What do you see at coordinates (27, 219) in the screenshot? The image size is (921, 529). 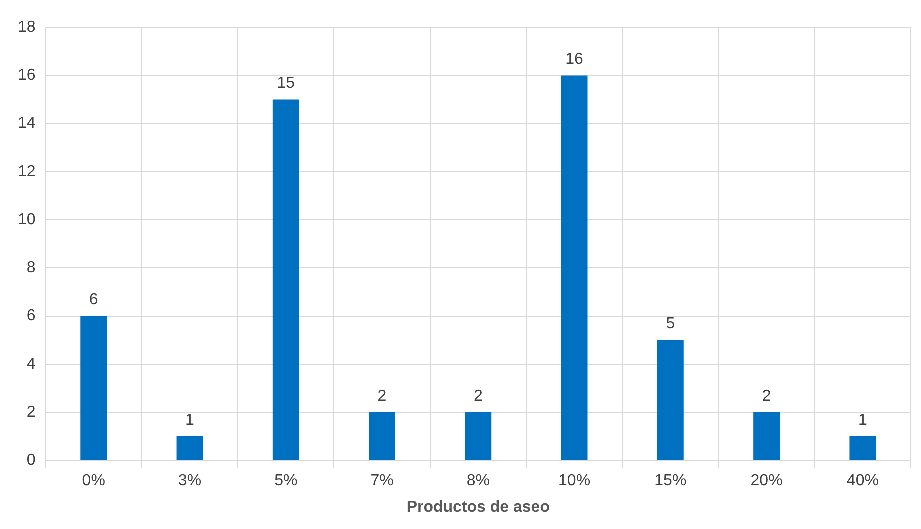 I see `y-tick-label: 10` at bounding box center [27, 219].